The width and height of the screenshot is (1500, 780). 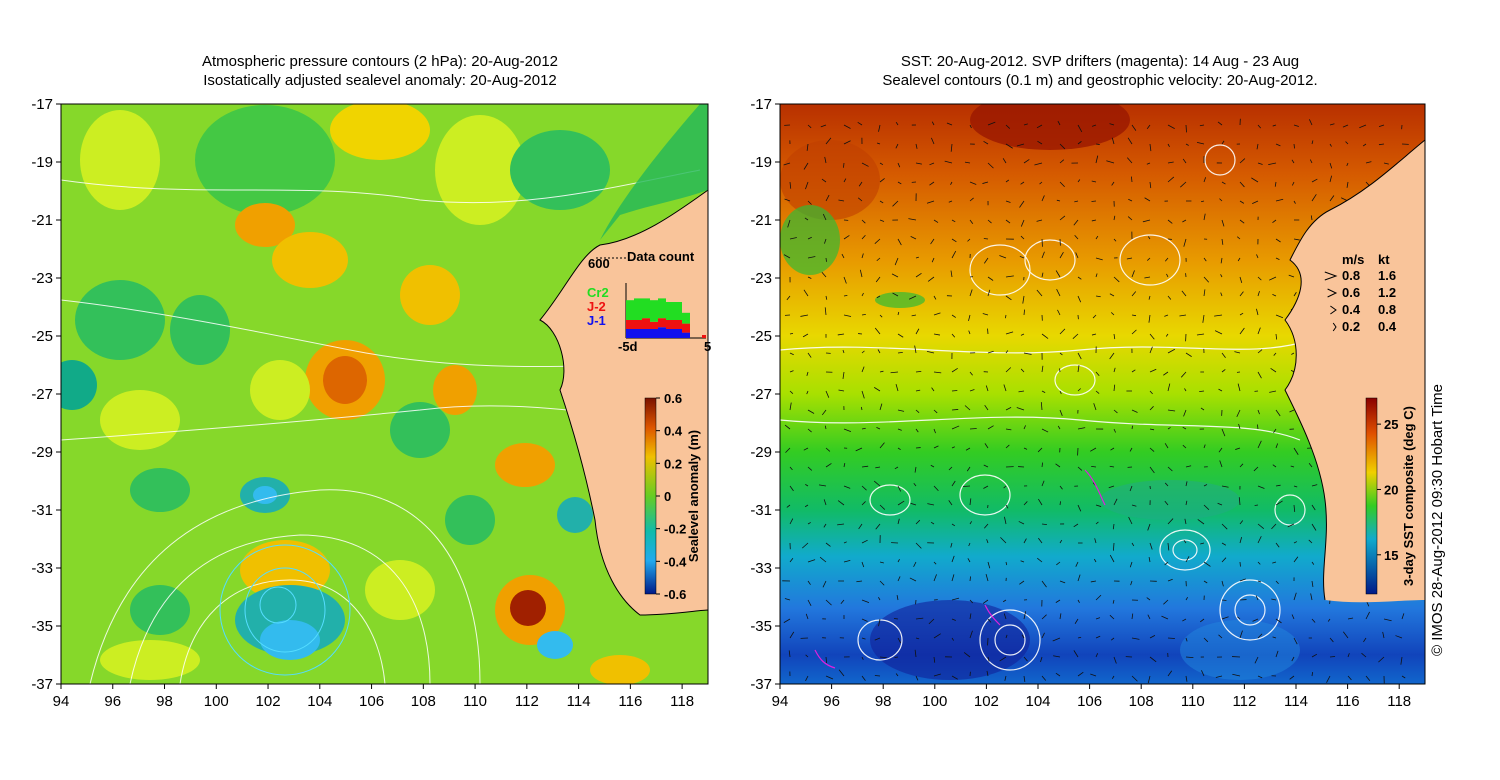 What do you see at coordinates (761, 568) in the screenshot?
I see `right-ytick-label: -33` at bounding box center [761, 568].